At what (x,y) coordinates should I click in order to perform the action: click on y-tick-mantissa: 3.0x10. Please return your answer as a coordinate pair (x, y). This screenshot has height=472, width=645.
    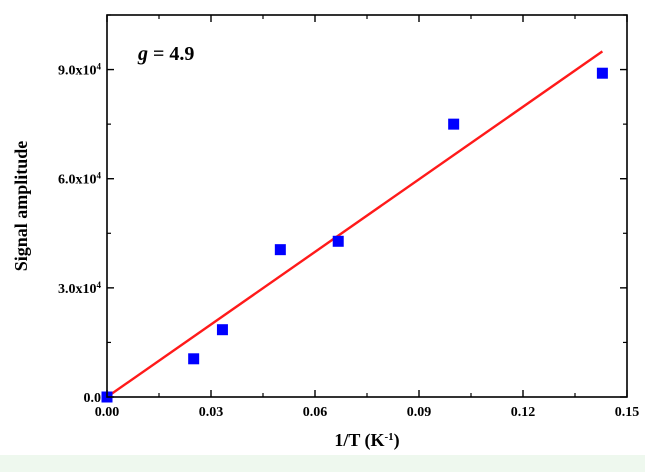
    Looking at the image, I should click on (77, 289).